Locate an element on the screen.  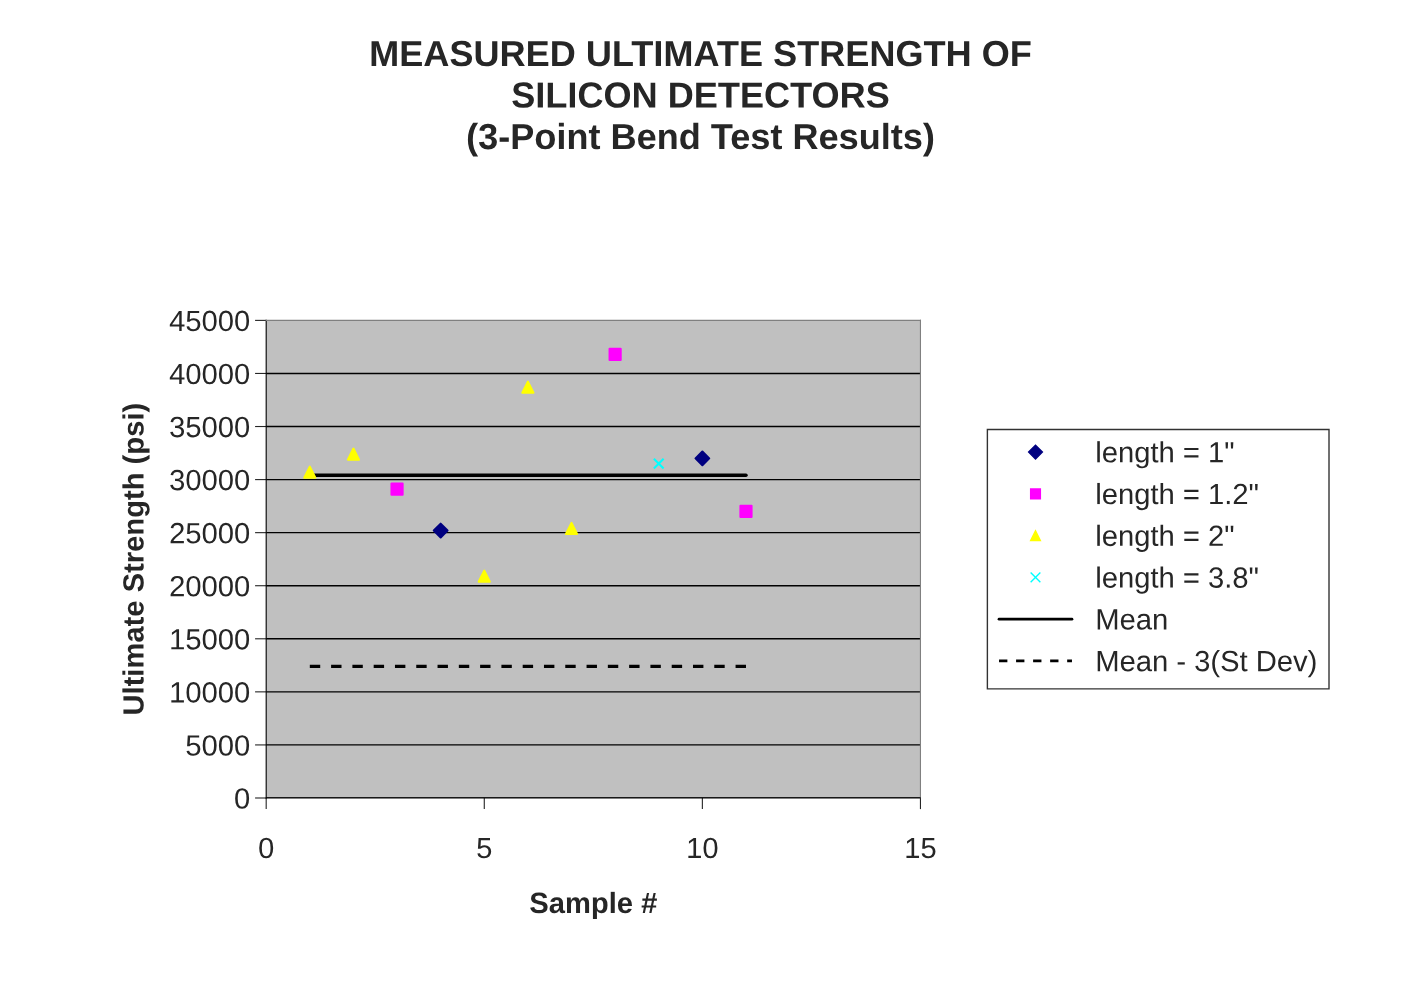
legend-label: Mean - 3(St Dev) is located at coordinates (1206, 664).